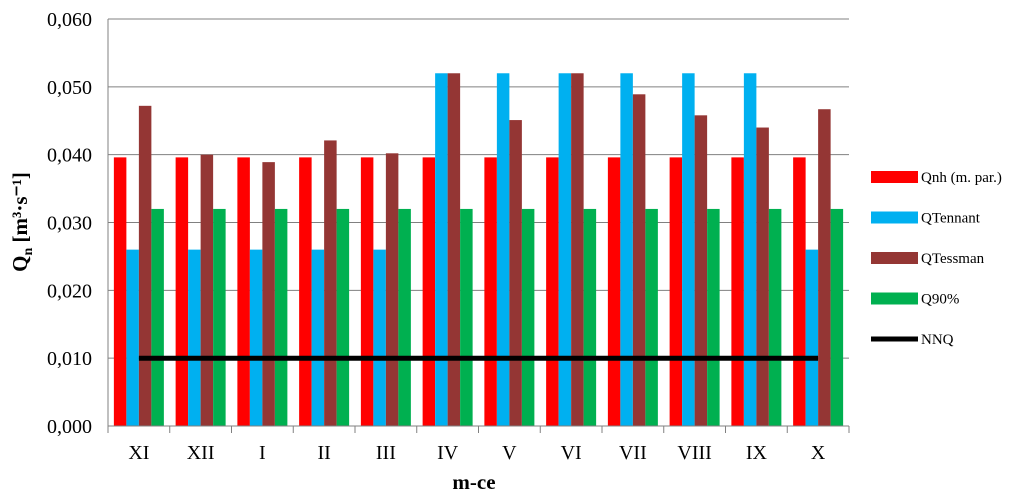  I want to click on x-tick-label: XII, so click(201, 453).